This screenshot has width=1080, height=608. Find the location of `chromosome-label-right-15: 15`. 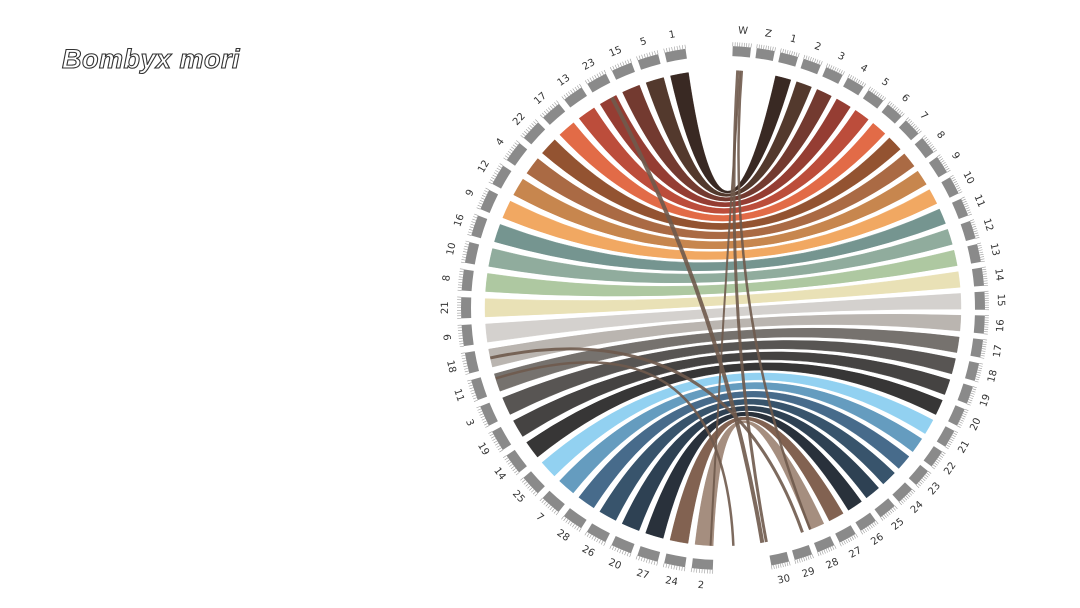

chromosome-label-right-15: 15 is located at coordinates (1000, 300).